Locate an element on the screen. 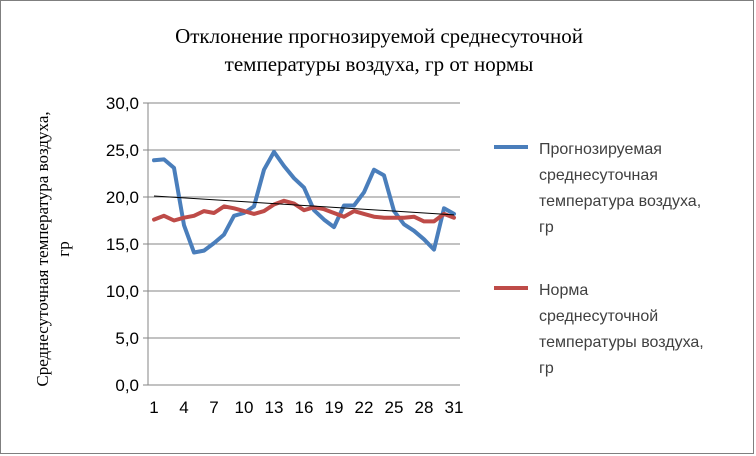 This screenshot has height=456, width=756. legend-label-forecast-line-3: температура воздуха, is located at coordinates (620, 201).